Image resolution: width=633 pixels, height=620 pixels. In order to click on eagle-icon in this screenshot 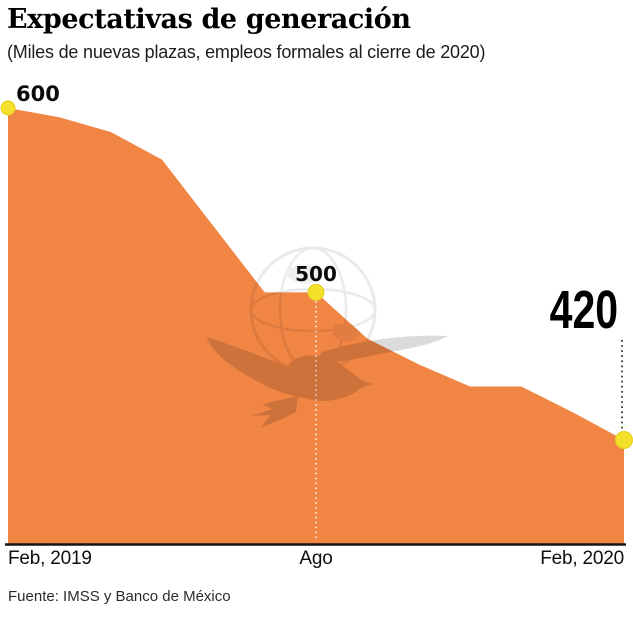, I will do `click(327, 381)`.